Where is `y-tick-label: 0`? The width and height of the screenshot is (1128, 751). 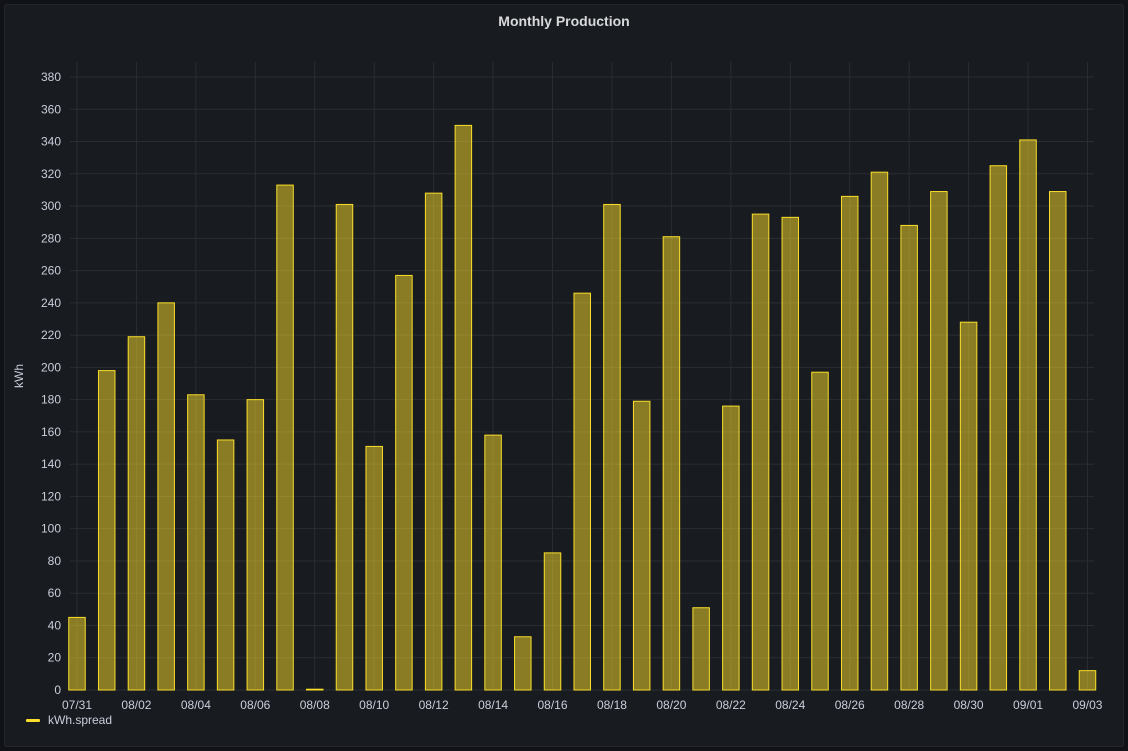 y-tick-label: 0 is located at coordinates (57, 690).